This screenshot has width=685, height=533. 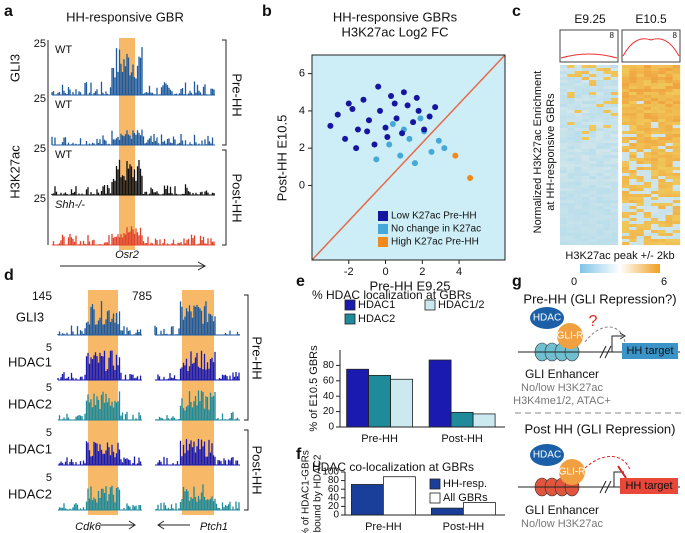 What do you see at coordinates (593, 321) in the screenshot?
I see `question-mark: ?` at bounding box center [593, 321].